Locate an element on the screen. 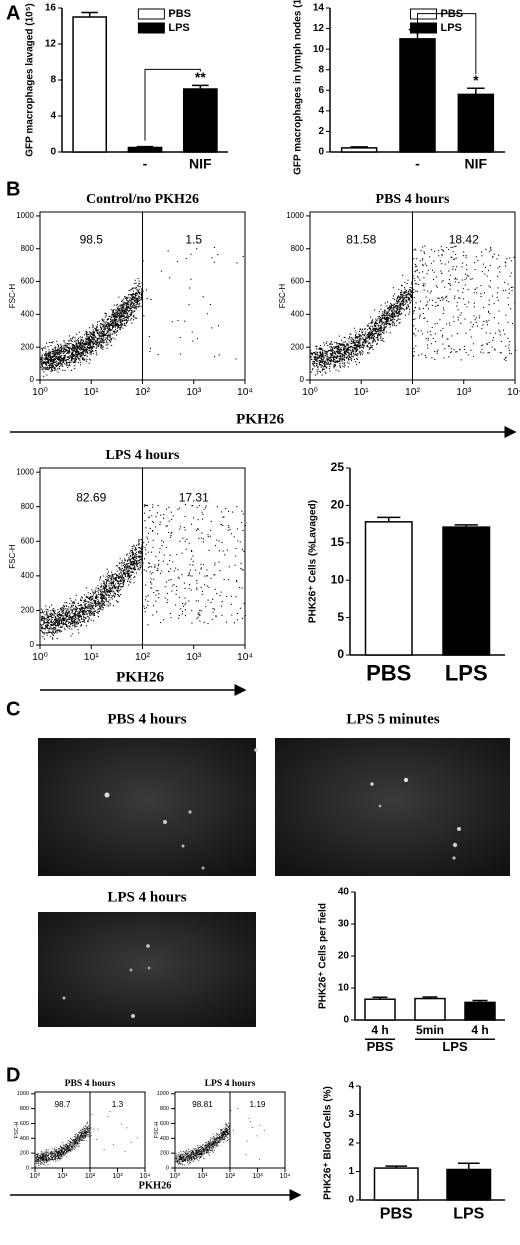  micrograph-image is located at coordinates (147, 969).